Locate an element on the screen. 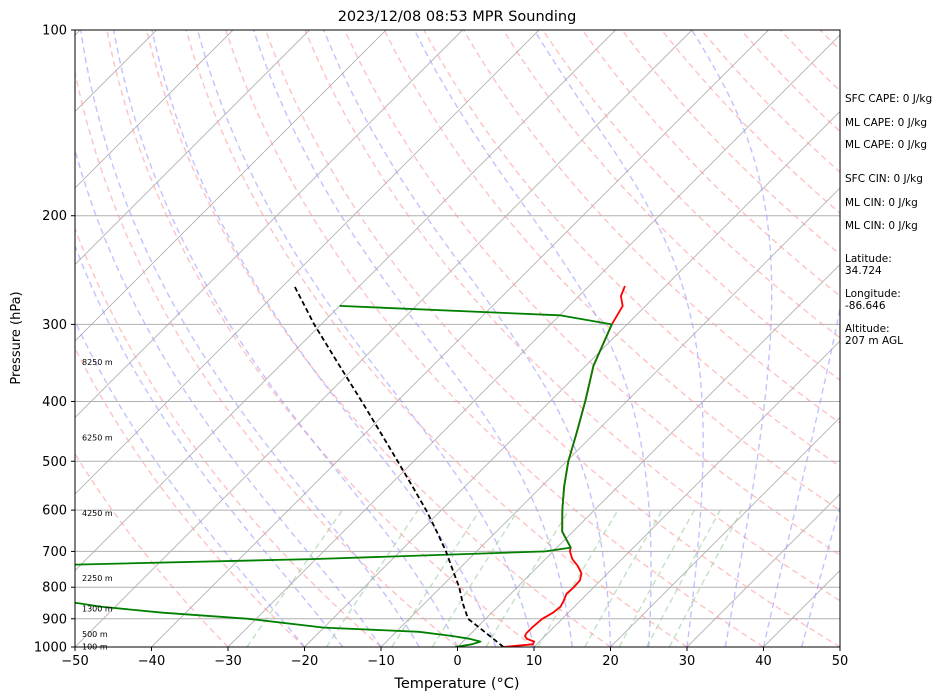  x-tick-label: −40 is located at coordinates (151, 661).